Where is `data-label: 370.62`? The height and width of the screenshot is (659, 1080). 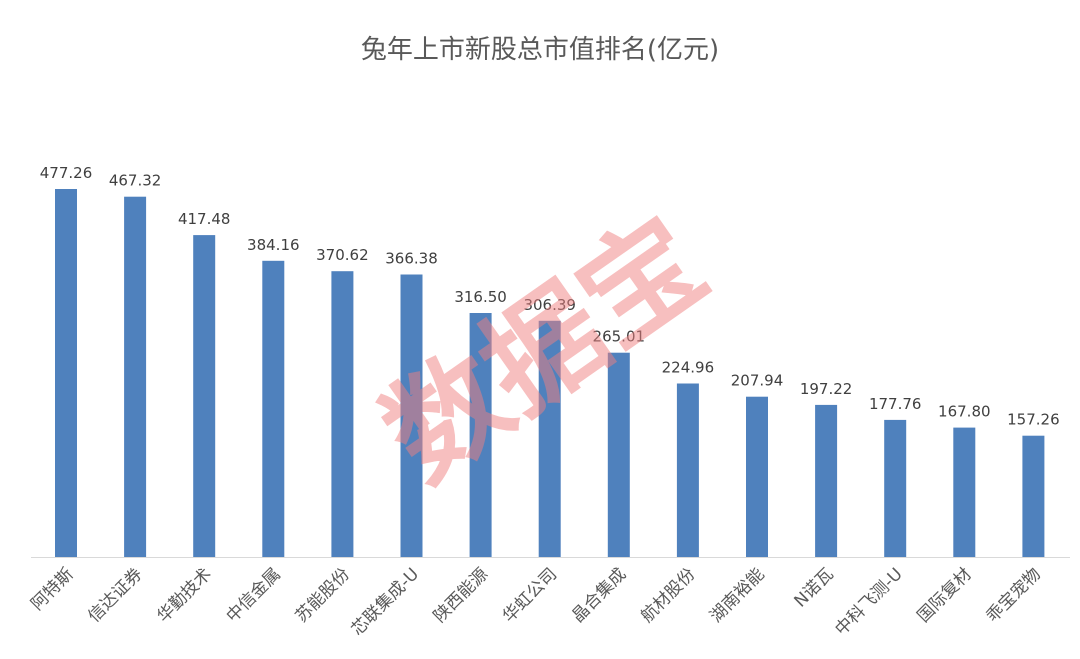
data-label: 370.62 is located at coordinates (342, 255).